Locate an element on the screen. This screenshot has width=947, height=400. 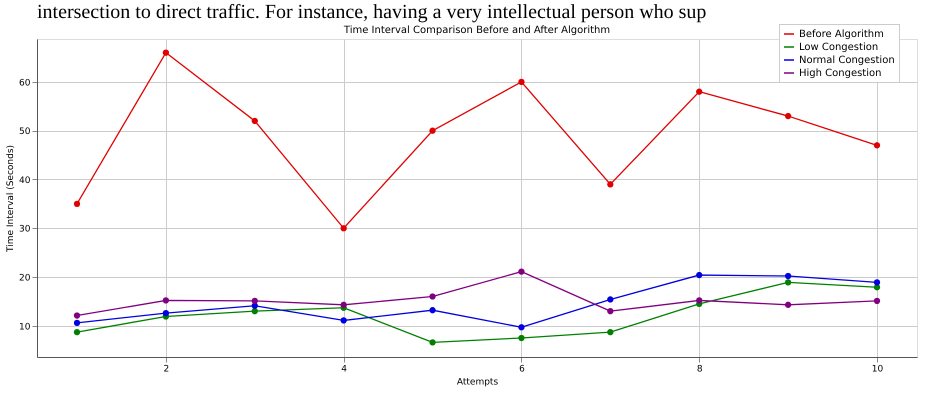
y-axis-title: Time Interval (Seconds) is located at coordinates (11, 199).